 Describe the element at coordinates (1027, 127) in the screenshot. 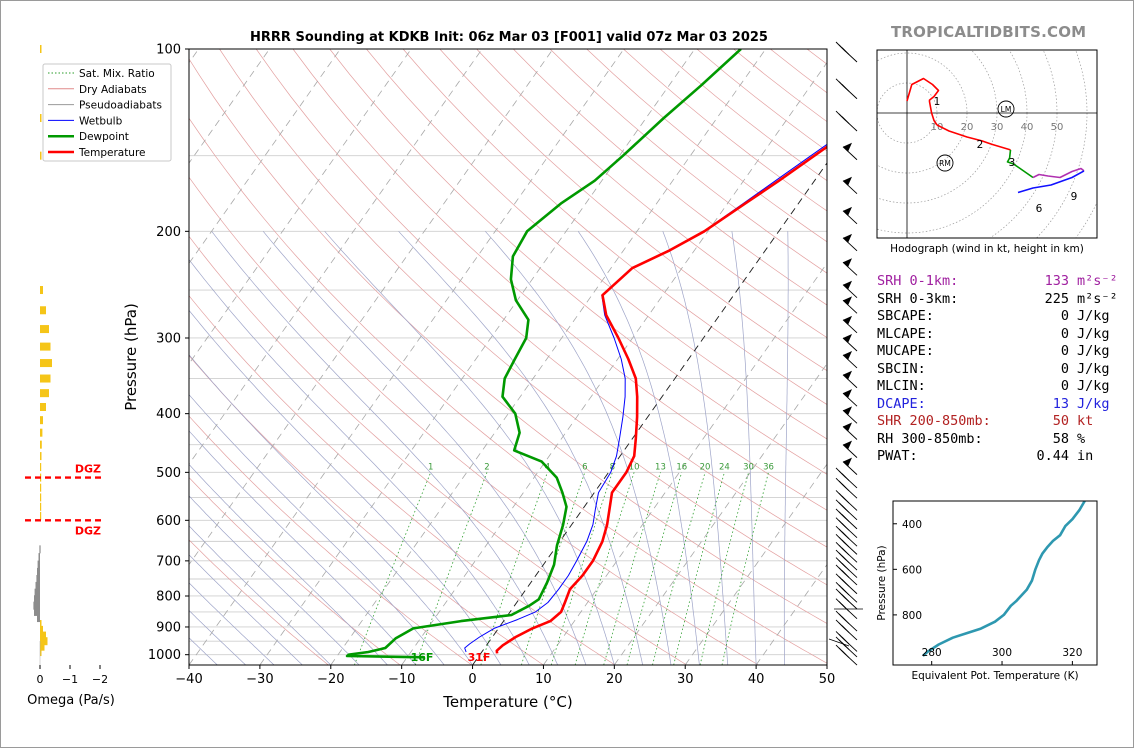

I see `hodograph-ring-label: 40` at that location.